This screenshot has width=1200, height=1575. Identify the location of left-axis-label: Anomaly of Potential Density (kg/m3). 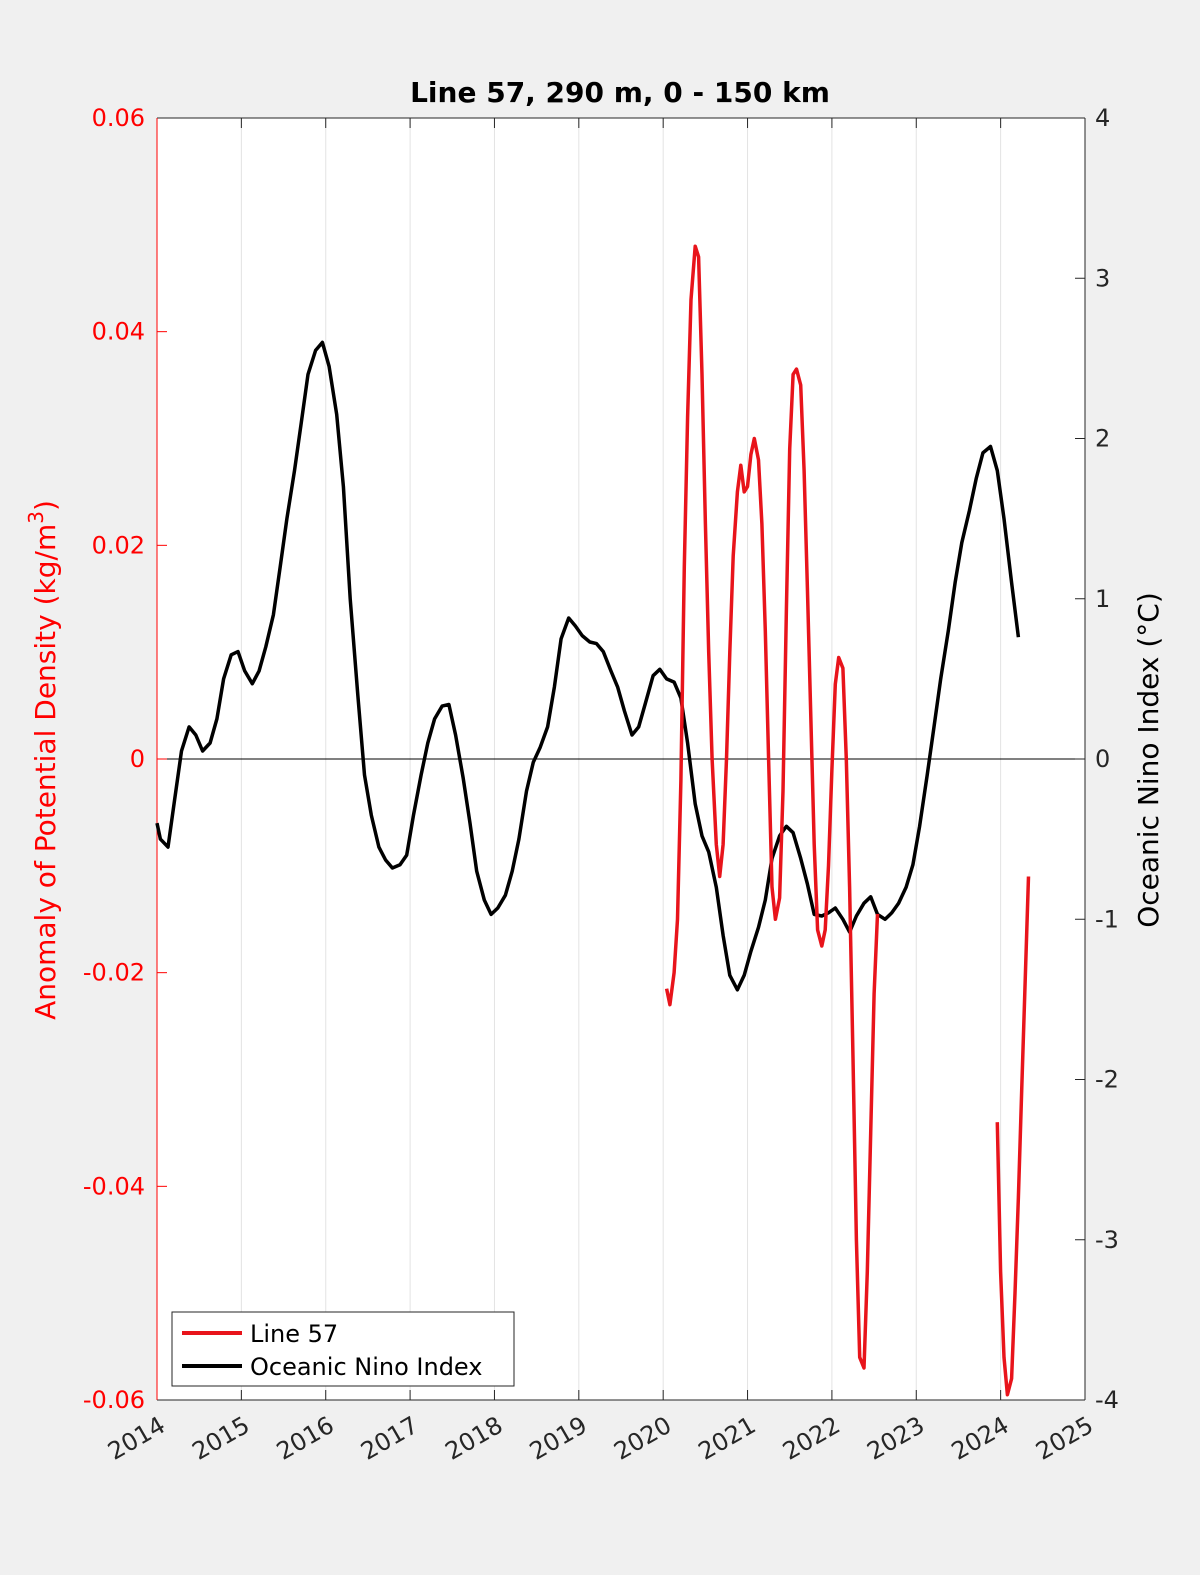
(43, 760).